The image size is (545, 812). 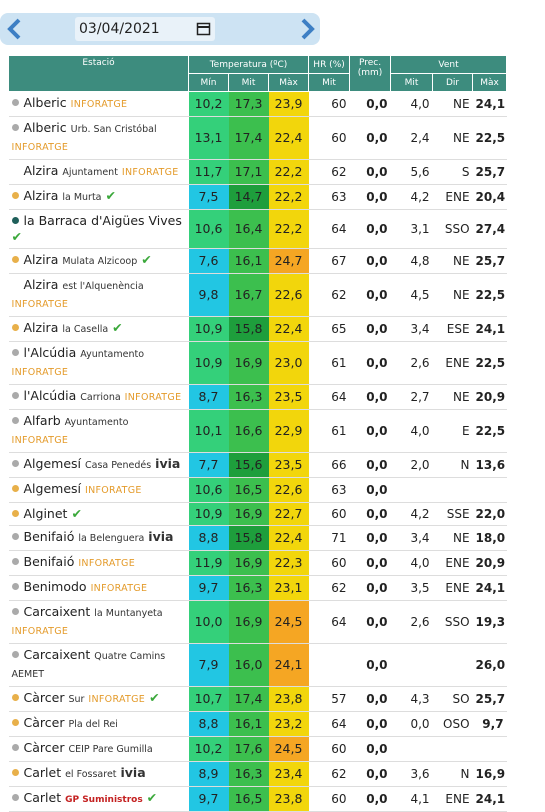 I want to click on temperature-cell: 17,6, so click(x=248, y=749).